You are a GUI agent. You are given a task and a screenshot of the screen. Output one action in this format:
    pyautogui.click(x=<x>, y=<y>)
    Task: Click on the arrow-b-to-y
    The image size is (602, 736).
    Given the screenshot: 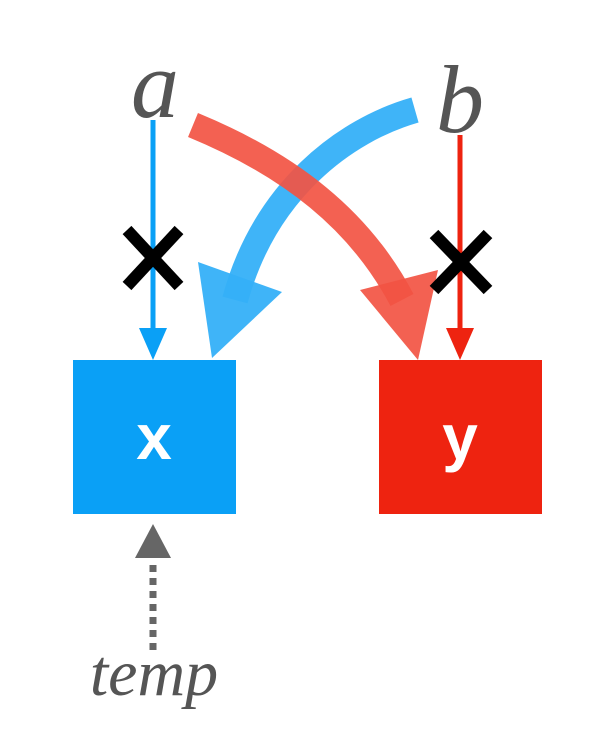 What is the action you would take?
    pyautogui.click(x=460, y=247)
    